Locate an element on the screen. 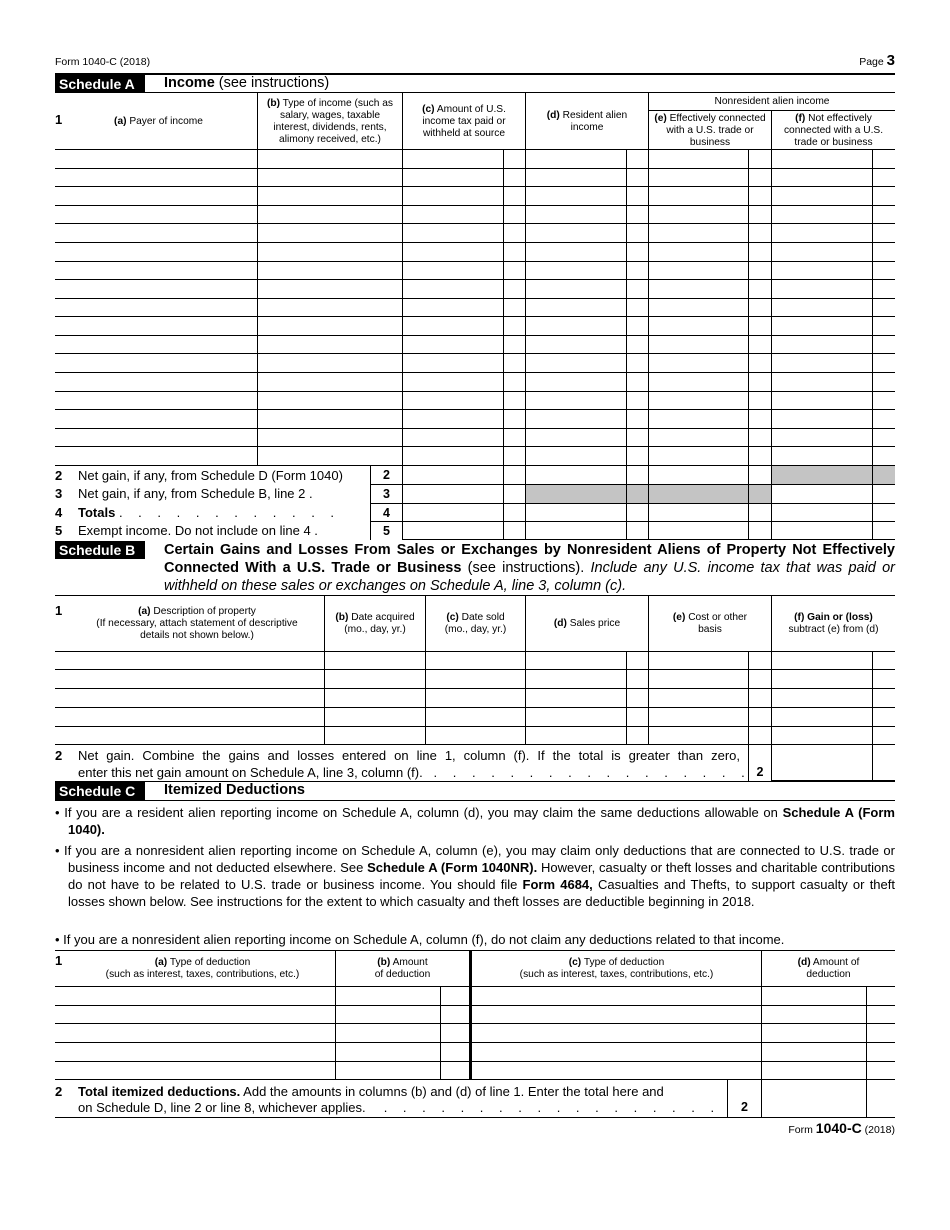 This screenshot has height=1230, width=950. income-row-15-resident-dollars-input is located at coordinates (575, 419).